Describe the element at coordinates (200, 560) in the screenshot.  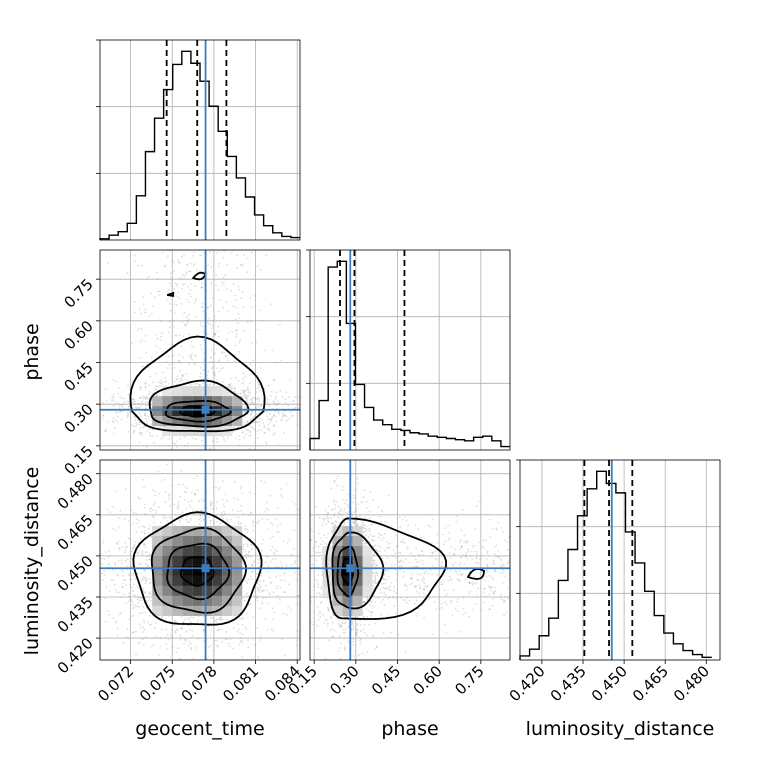
I see `panel-frame` at that location.